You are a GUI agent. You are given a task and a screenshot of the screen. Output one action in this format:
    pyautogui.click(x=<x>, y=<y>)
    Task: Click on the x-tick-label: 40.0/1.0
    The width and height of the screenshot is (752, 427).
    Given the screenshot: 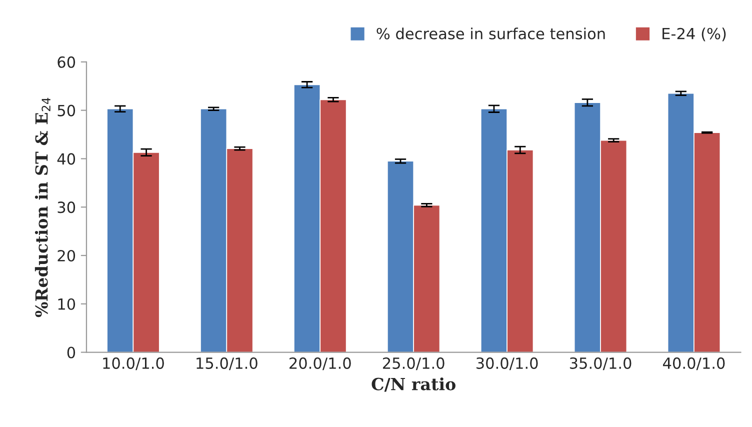 What is the action you would take?
    pyautogui.click(x=694, y=363)
    